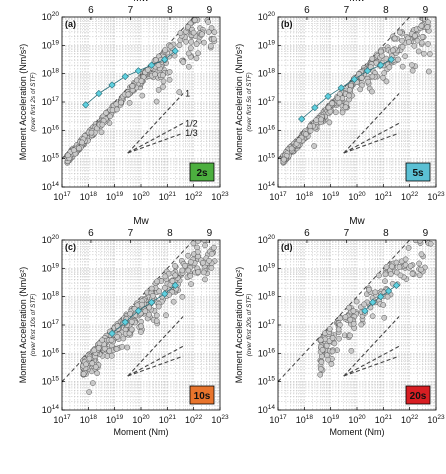 The height and width of the screenshot is (474, 446). What do you see at coordinates (287, 24) in the screenshot?
I see `panel-label: (b)` at bounding box center [287, 24].